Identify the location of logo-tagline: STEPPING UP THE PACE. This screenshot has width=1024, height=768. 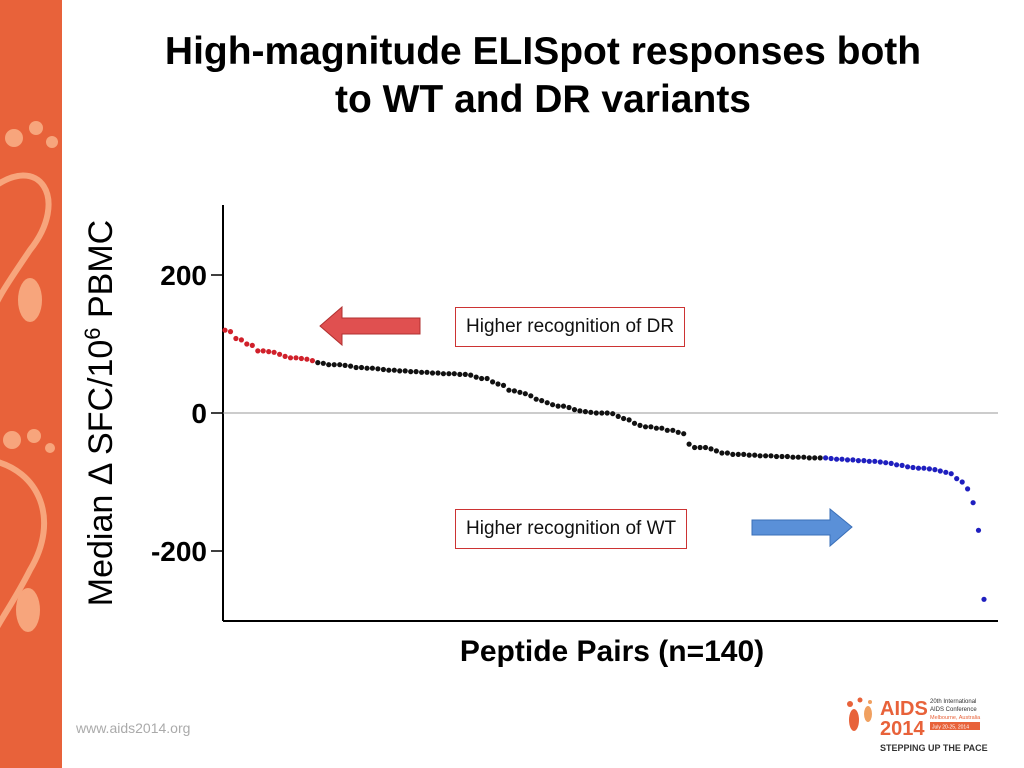
(934, 748).